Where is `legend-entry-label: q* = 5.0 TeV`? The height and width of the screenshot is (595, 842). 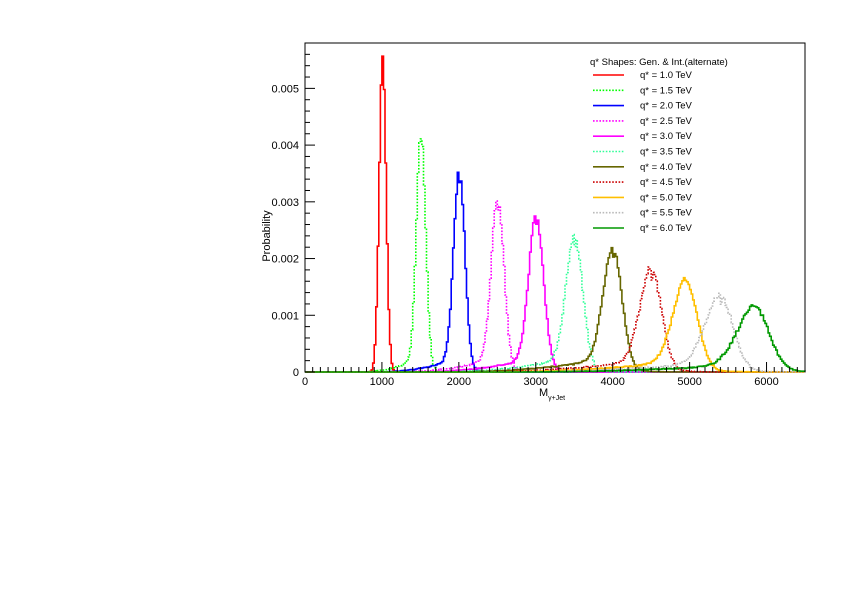
legend-entry-label: q* = 5.0 TeV is located at coordinates (666, 197).